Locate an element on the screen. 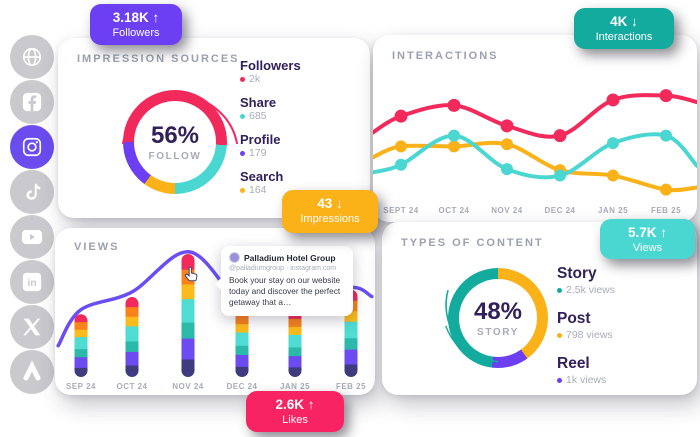 Image resolution: width=700 pixels, height=437 pixels. youtube-icon is located at coordinates (32, 237).